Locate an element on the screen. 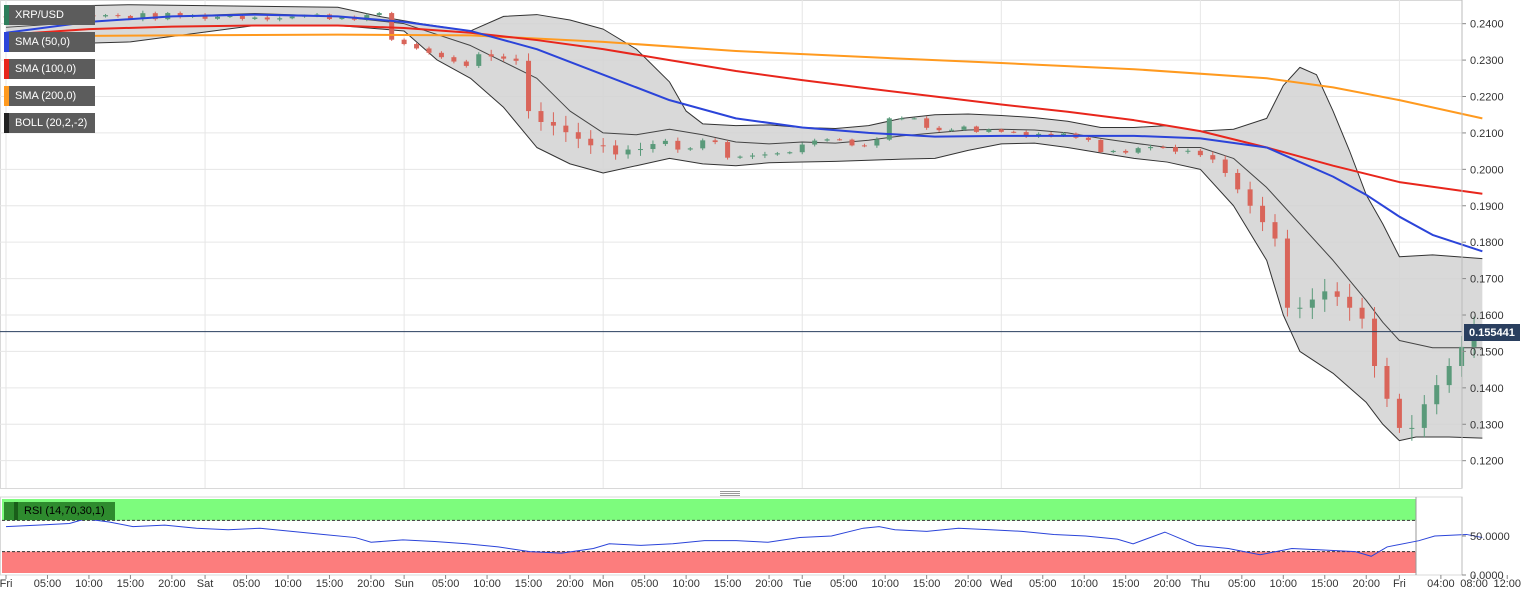 This screenshot has height=596, width=1536. y-tick-label: 0.1900 is located at coordinates (1487, 207).